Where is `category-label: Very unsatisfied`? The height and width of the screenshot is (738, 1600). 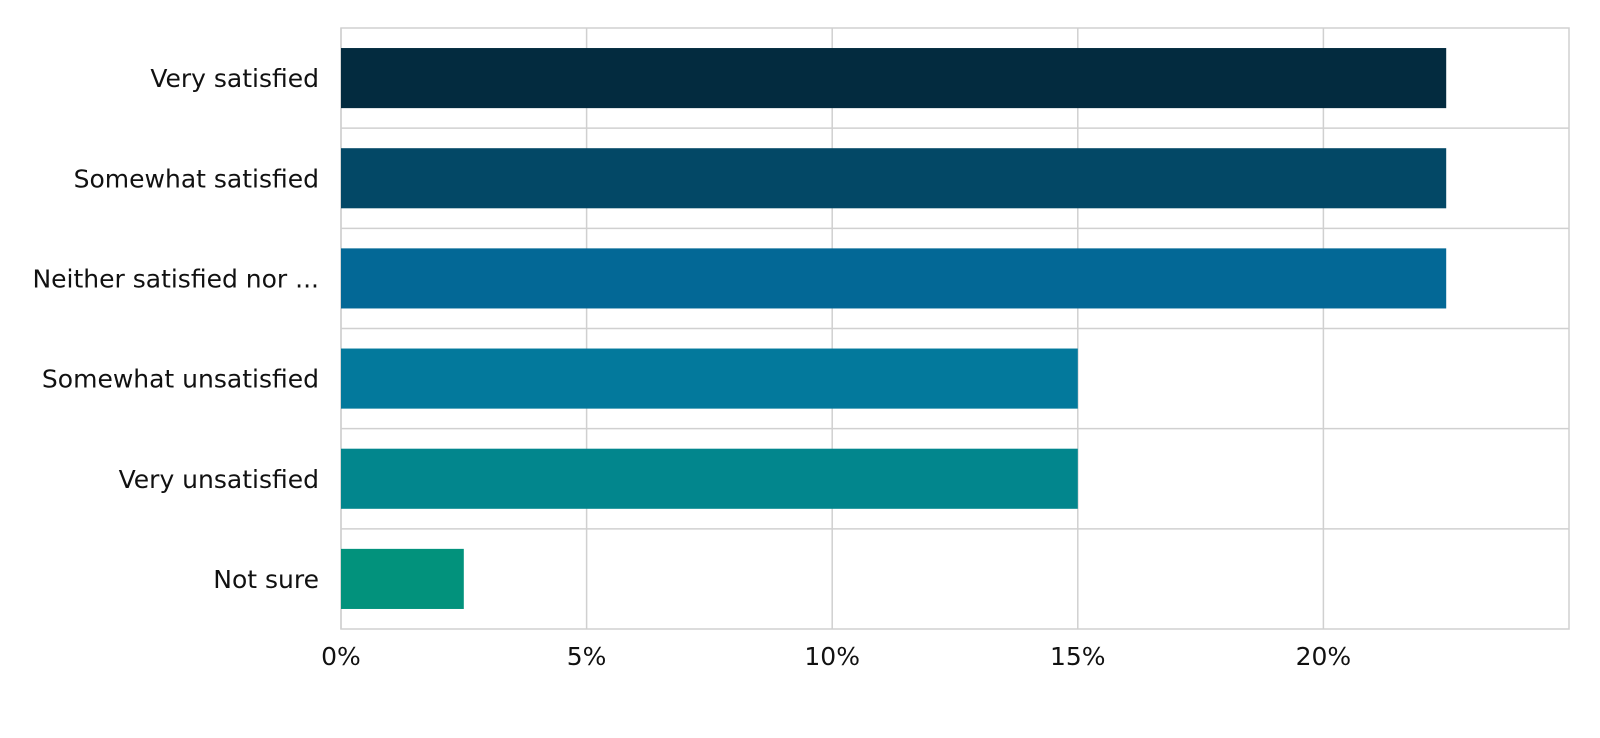
category-label: Very unsatisfied is located at coordinates (219, 479).